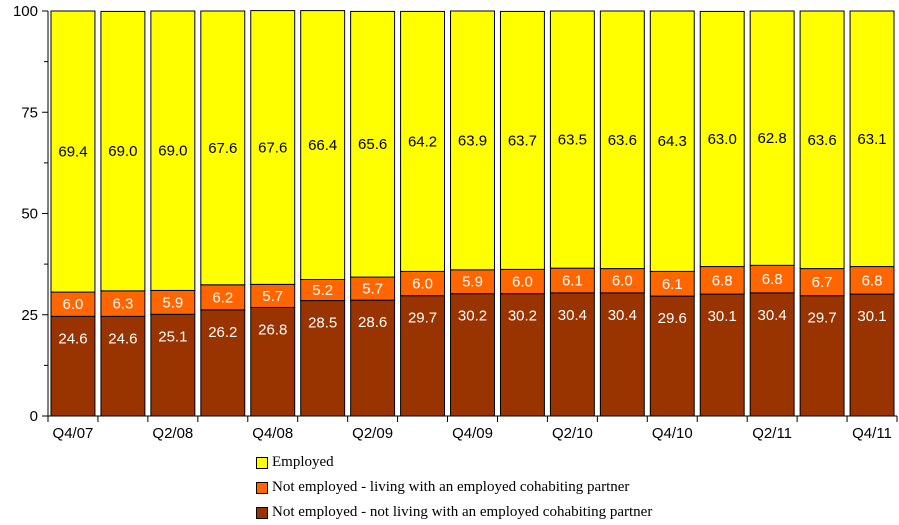  I want to click on data-label: 25.1, so click(172, 336).